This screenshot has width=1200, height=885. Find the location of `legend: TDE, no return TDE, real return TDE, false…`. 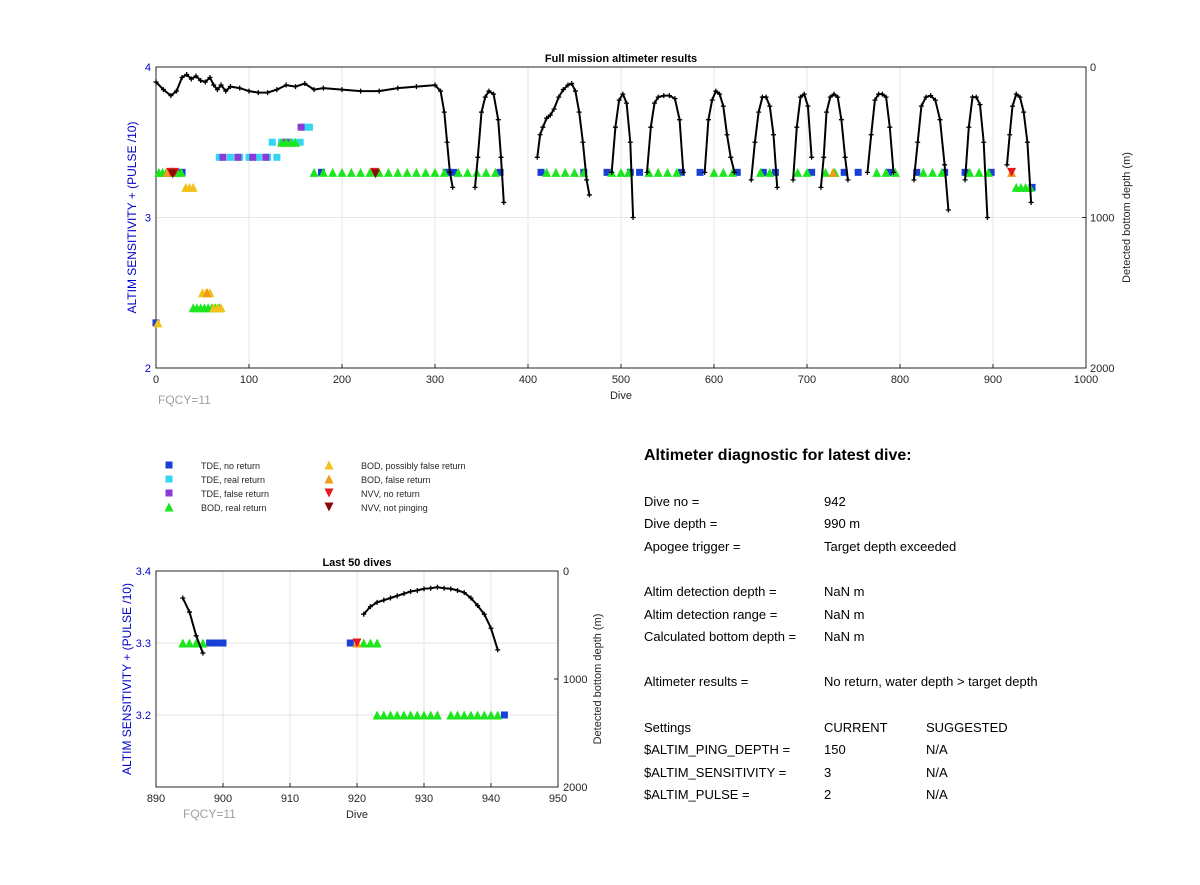

legend: TDE, no return TDE, real return TDE, false… is located at coordinates (315, 486).